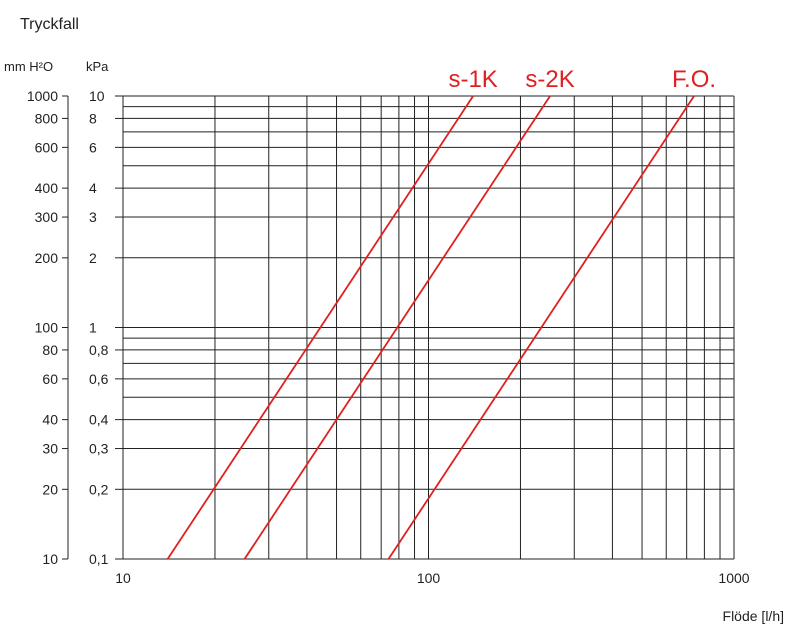 The image size is (795, 629). What do you see at coordinates (47, 147) in the screenshot?
I see `y-tick-label-mmh2o: 600` at bounding box center [47, 147].